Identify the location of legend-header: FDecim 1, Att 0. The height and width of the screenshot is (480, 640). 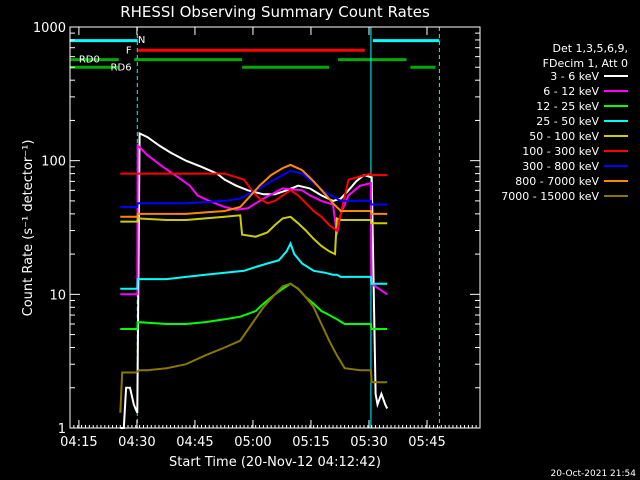
(585, 63).